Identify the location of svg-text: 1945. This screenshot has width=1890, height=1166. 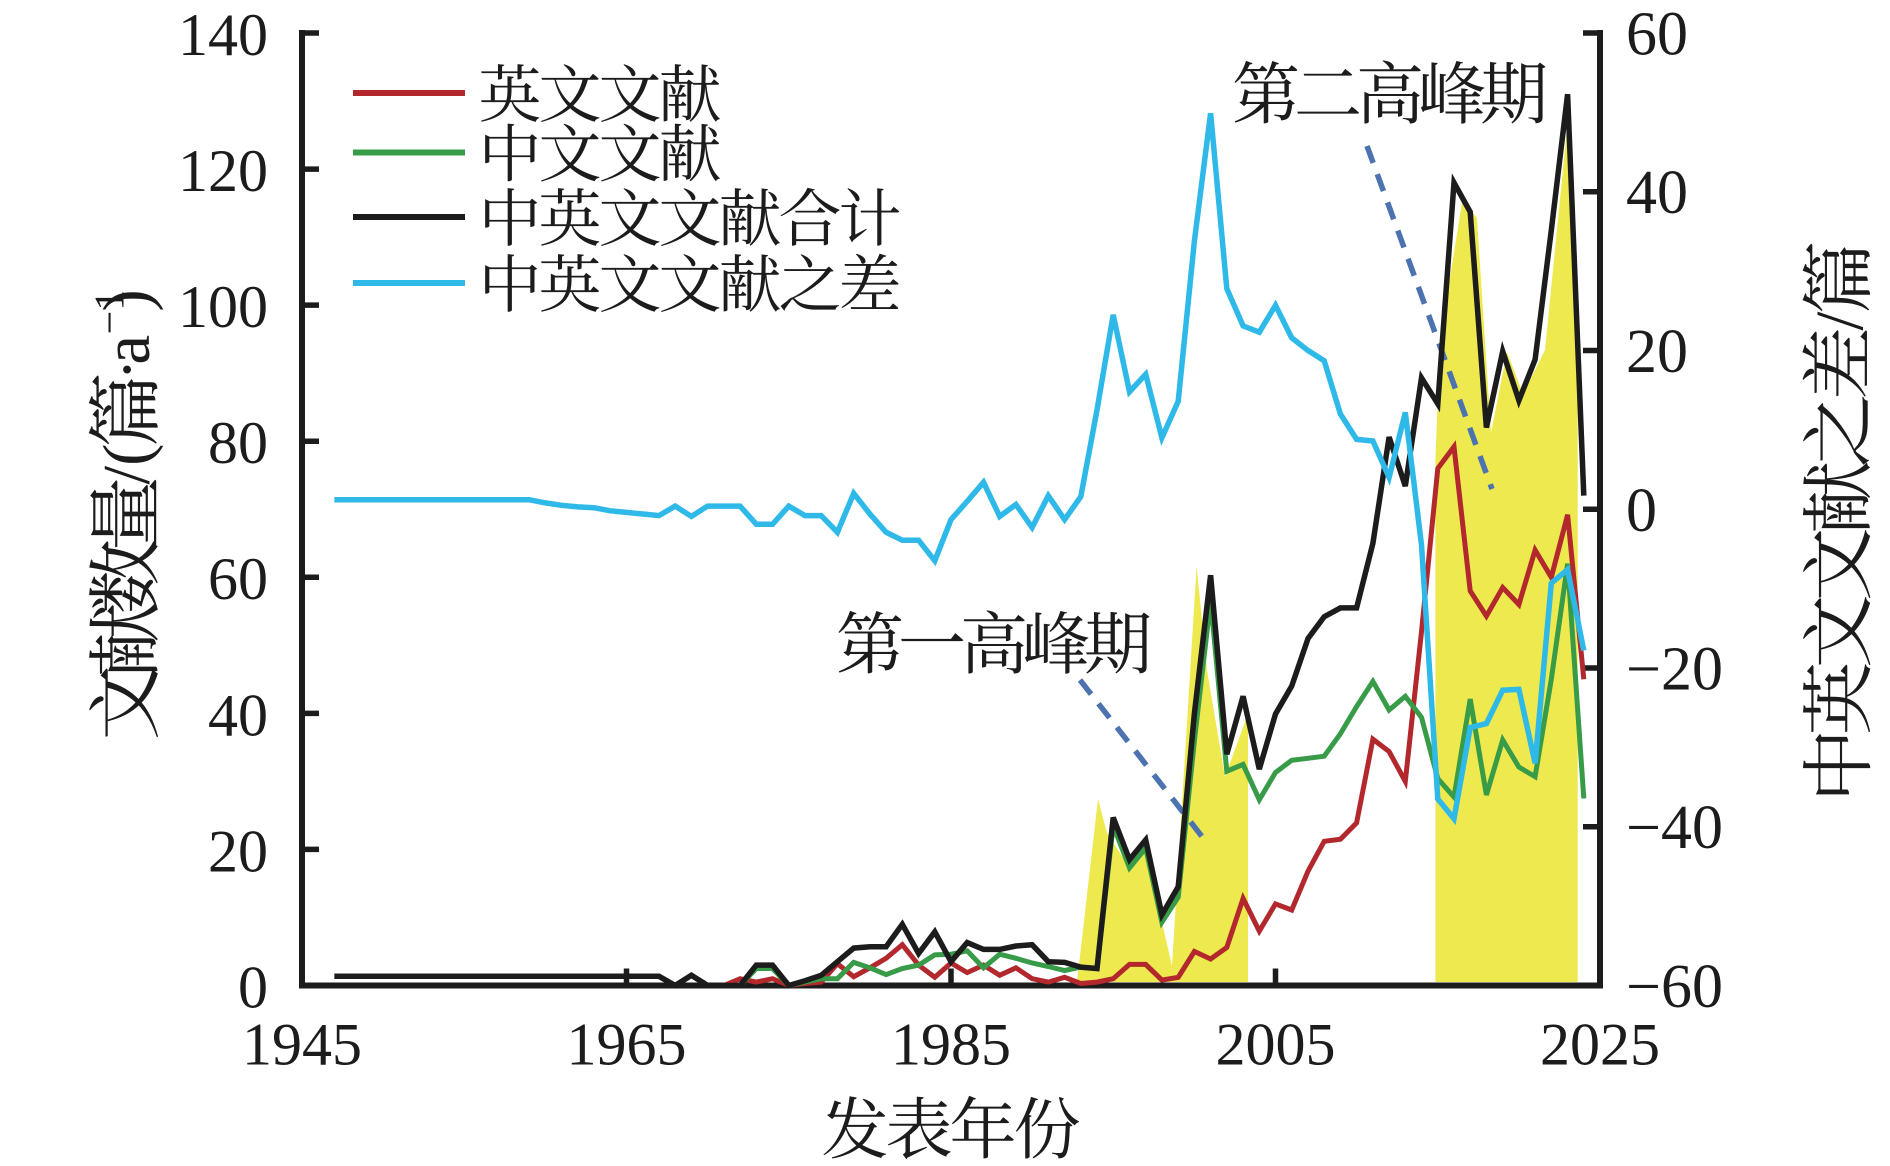
(302, 1044).